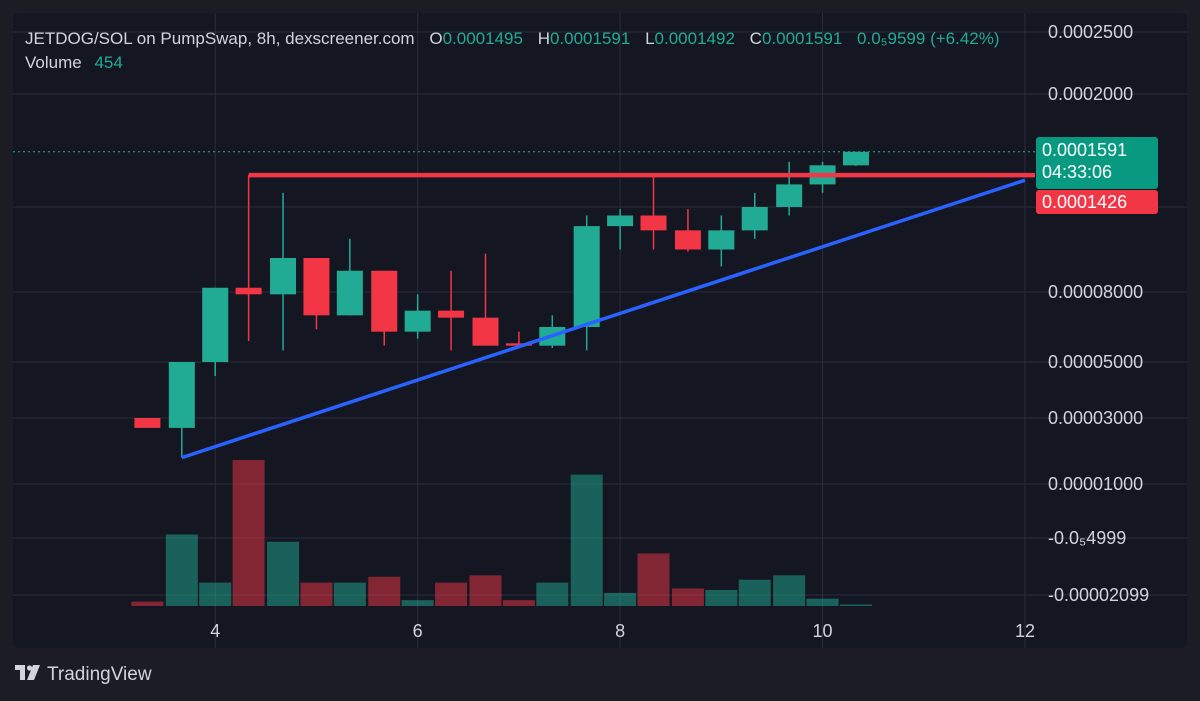 The height and width of the screenshot is (701, 1200). I want to click on open-key: O, so click(436, 38).